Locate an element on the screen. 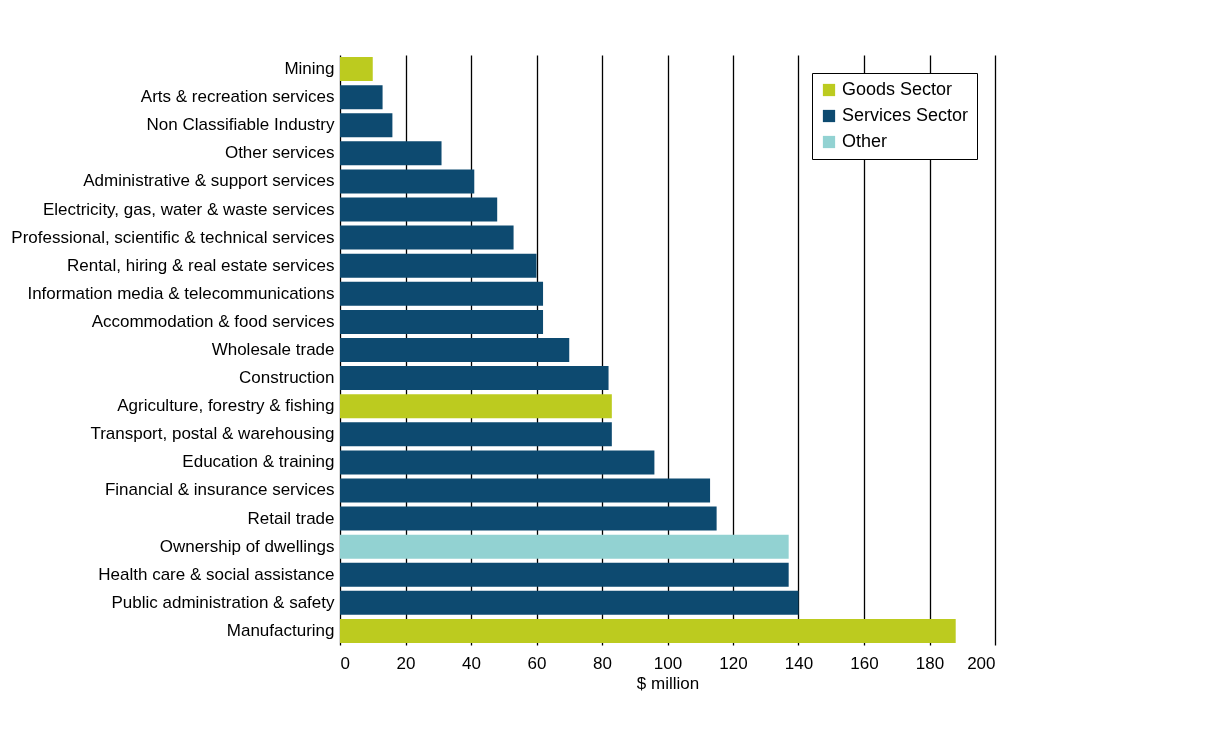 Image resolution: width=1221 pixels, height=746 pixels. legend-label: Goods Sector is located at coordinates (897, 89).